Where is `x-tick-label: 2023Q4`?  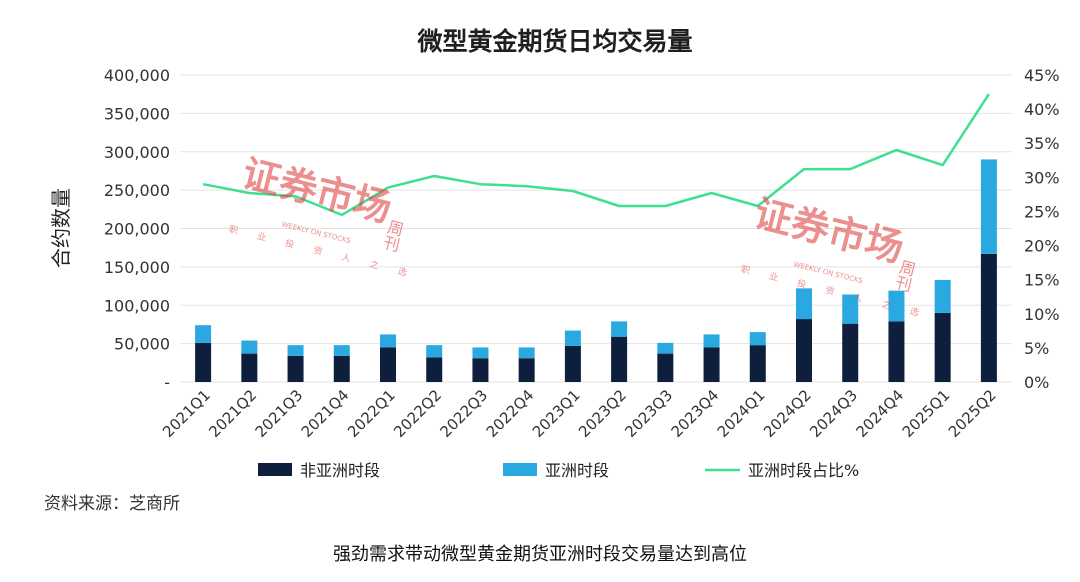
x-tick-label: 2023Q4 is located at coordinates (695, 413).